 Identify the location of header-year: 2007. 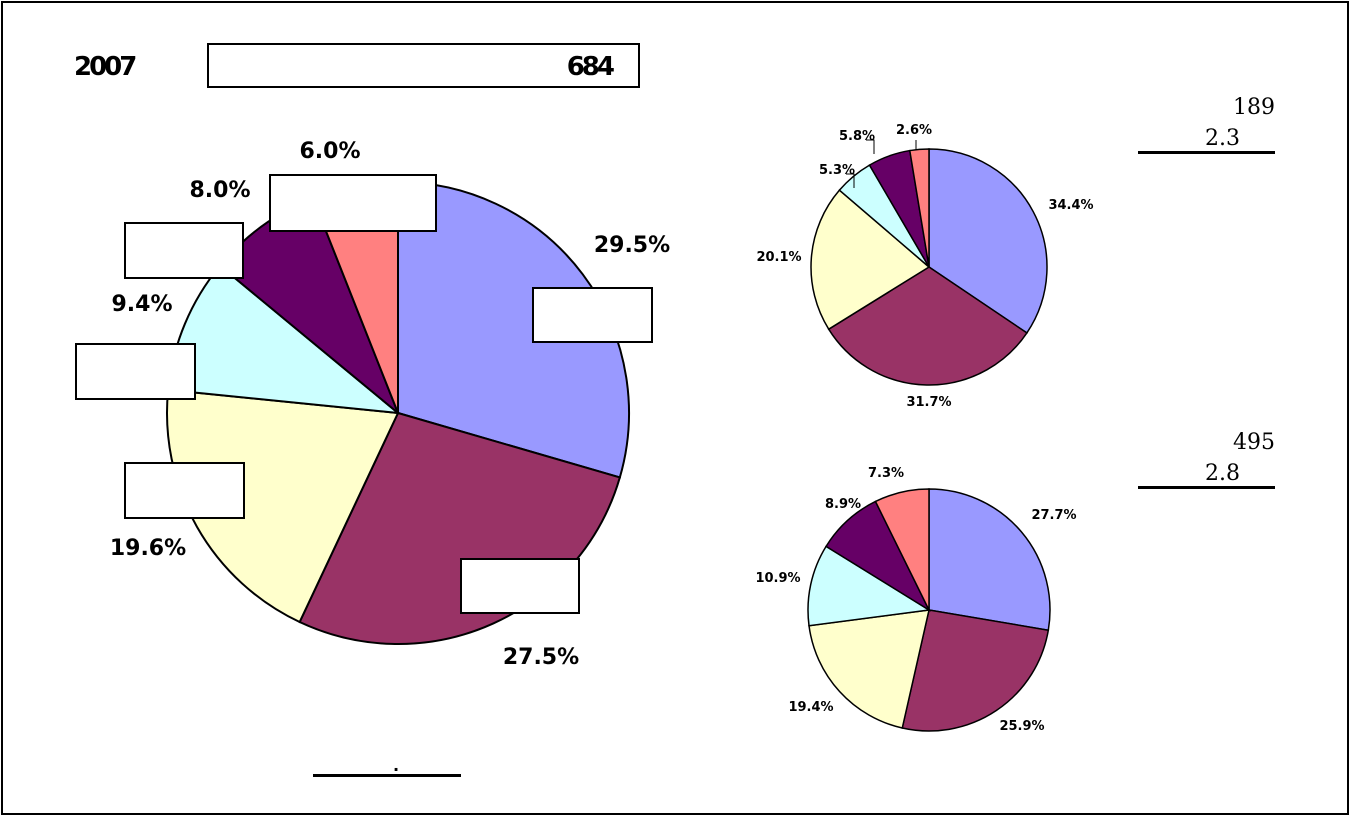
(105, 67).